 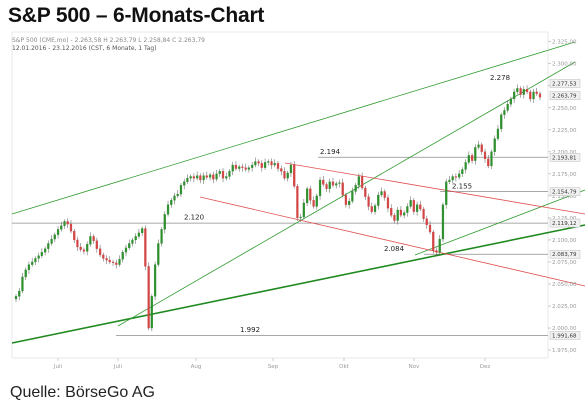 What do you see at coordinates (564, 285) in the screenshot?
I see `y-tick-label: 2.050,00` at bounding box center [564, 285].